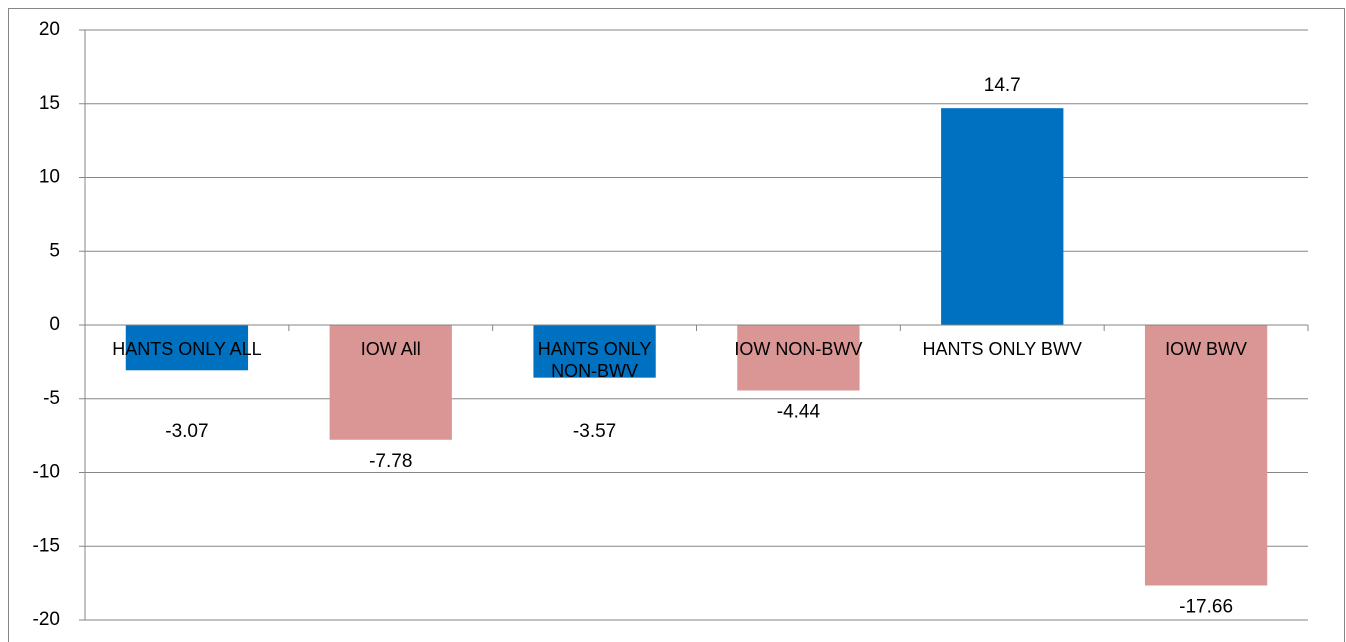 The width and height of the screenshot is (1346, 642). Describe the element at coordinates (1002, 85) in the screenshot. I see `data-label: 14.7` at that location.